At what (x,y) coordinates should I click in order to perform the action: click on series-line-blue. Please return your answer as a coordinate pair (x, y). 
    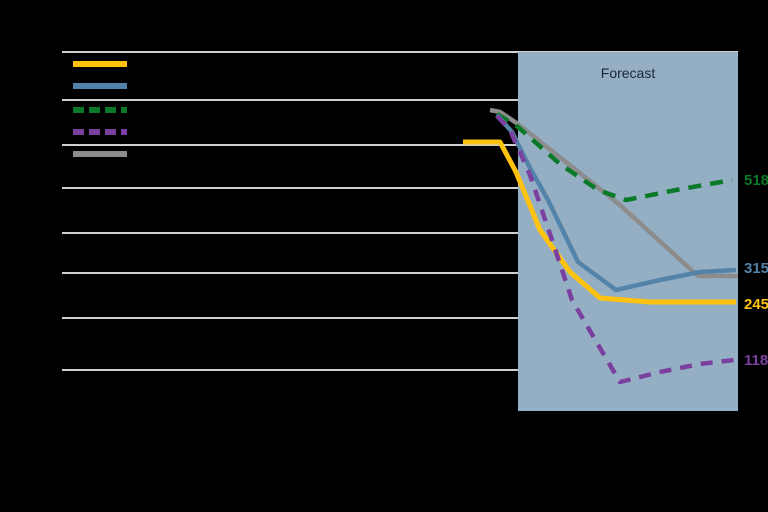
    Looking at the image, I should click on (616, 203).